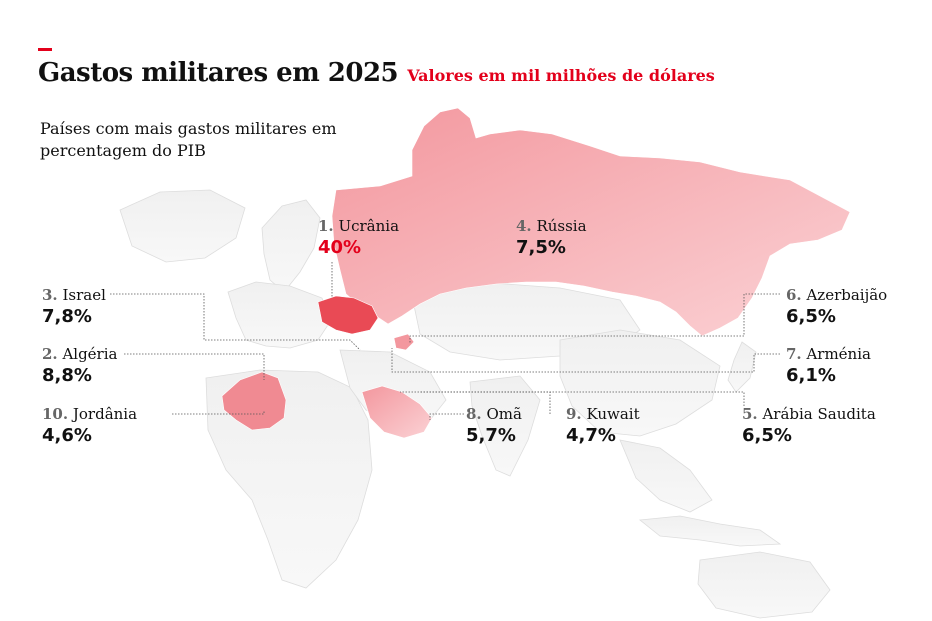 The width and height of the screenshot is (932, 621). What do you see at coordinates (105, 414) in the screenshot?
I see `country-name-text: Jordânia` at bounding box center [105, 414].